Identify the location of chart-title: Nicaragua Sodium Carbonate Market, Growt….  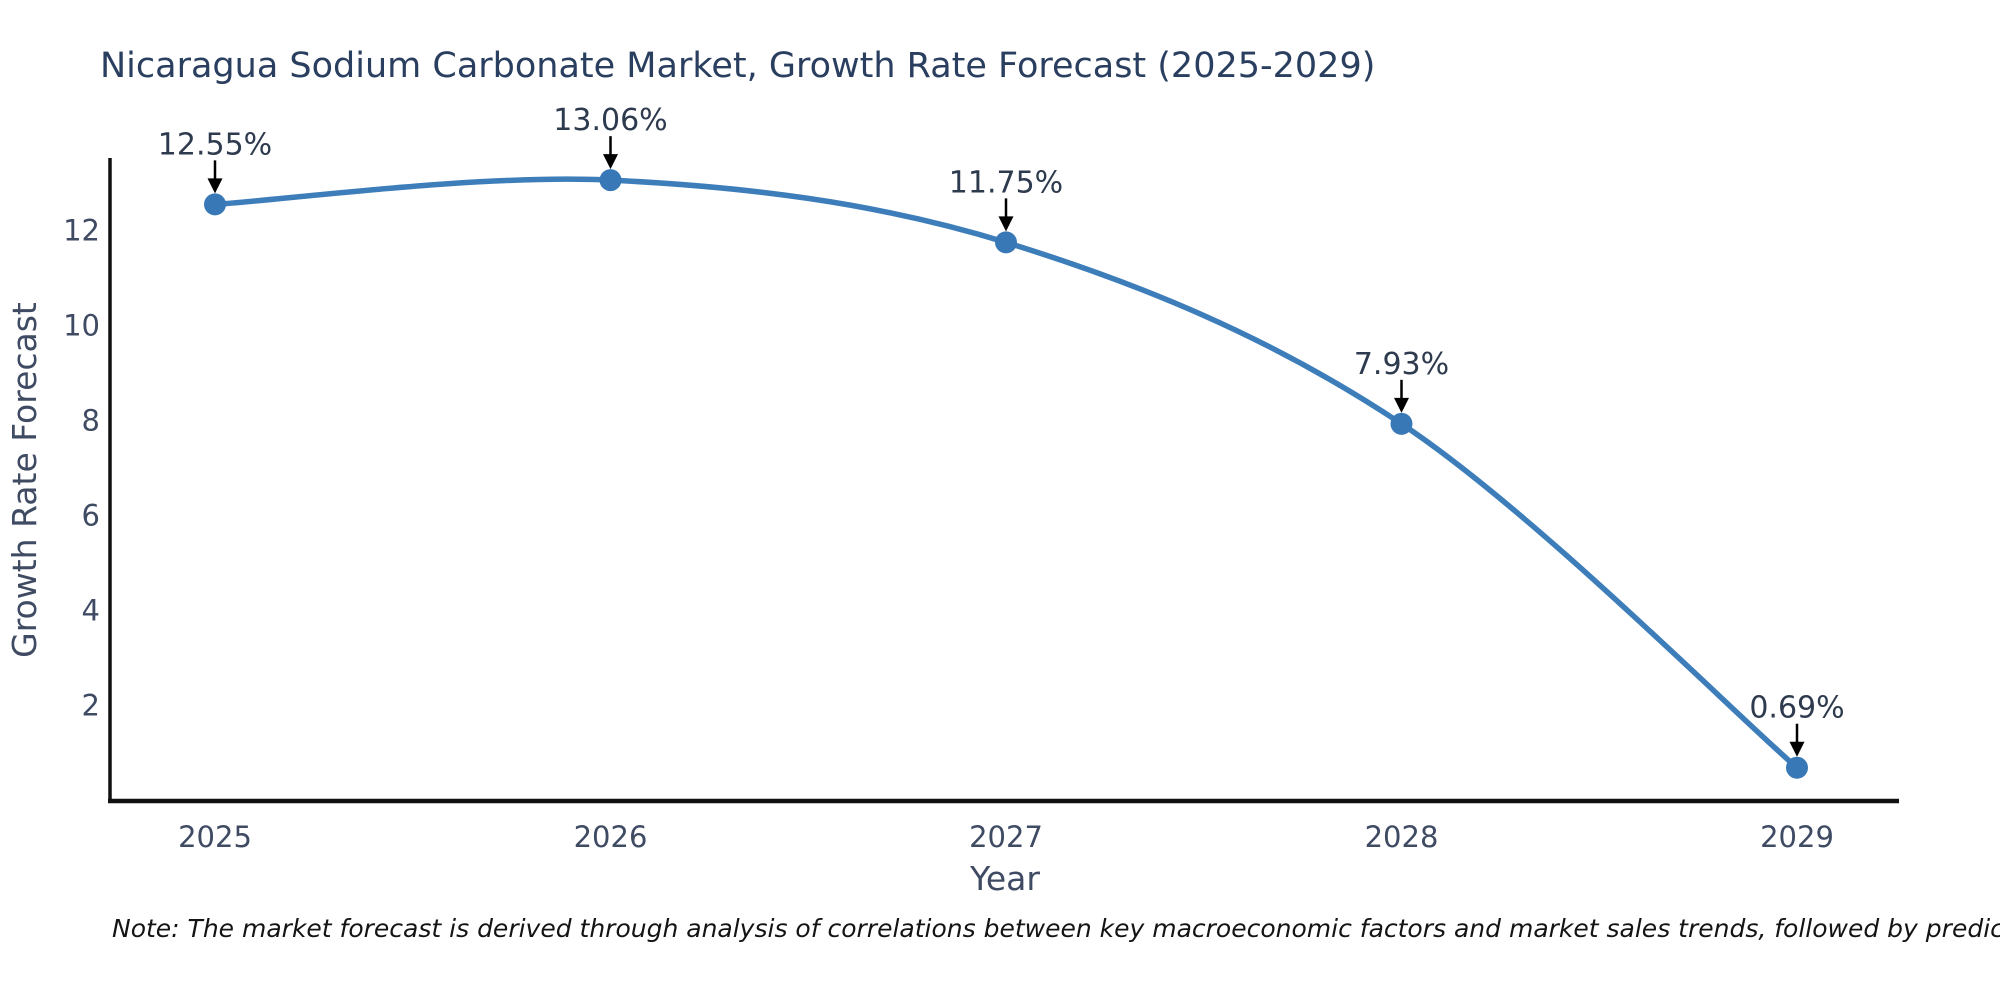
(738, 66).